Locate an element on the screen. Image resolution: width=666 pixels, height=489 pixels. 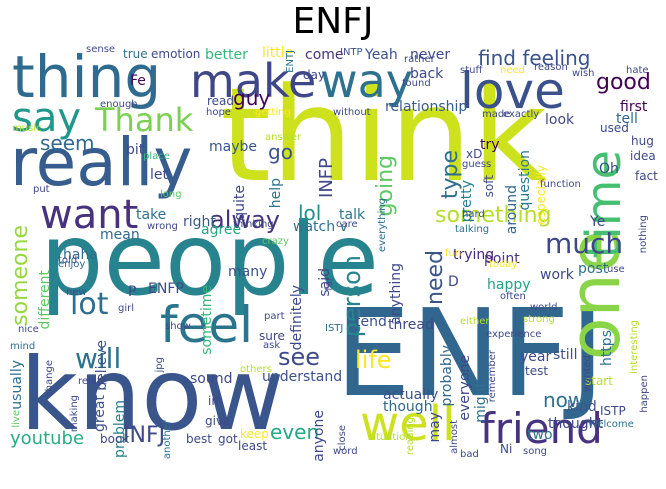
cloud-word: now is located at coordinates (564, 400).